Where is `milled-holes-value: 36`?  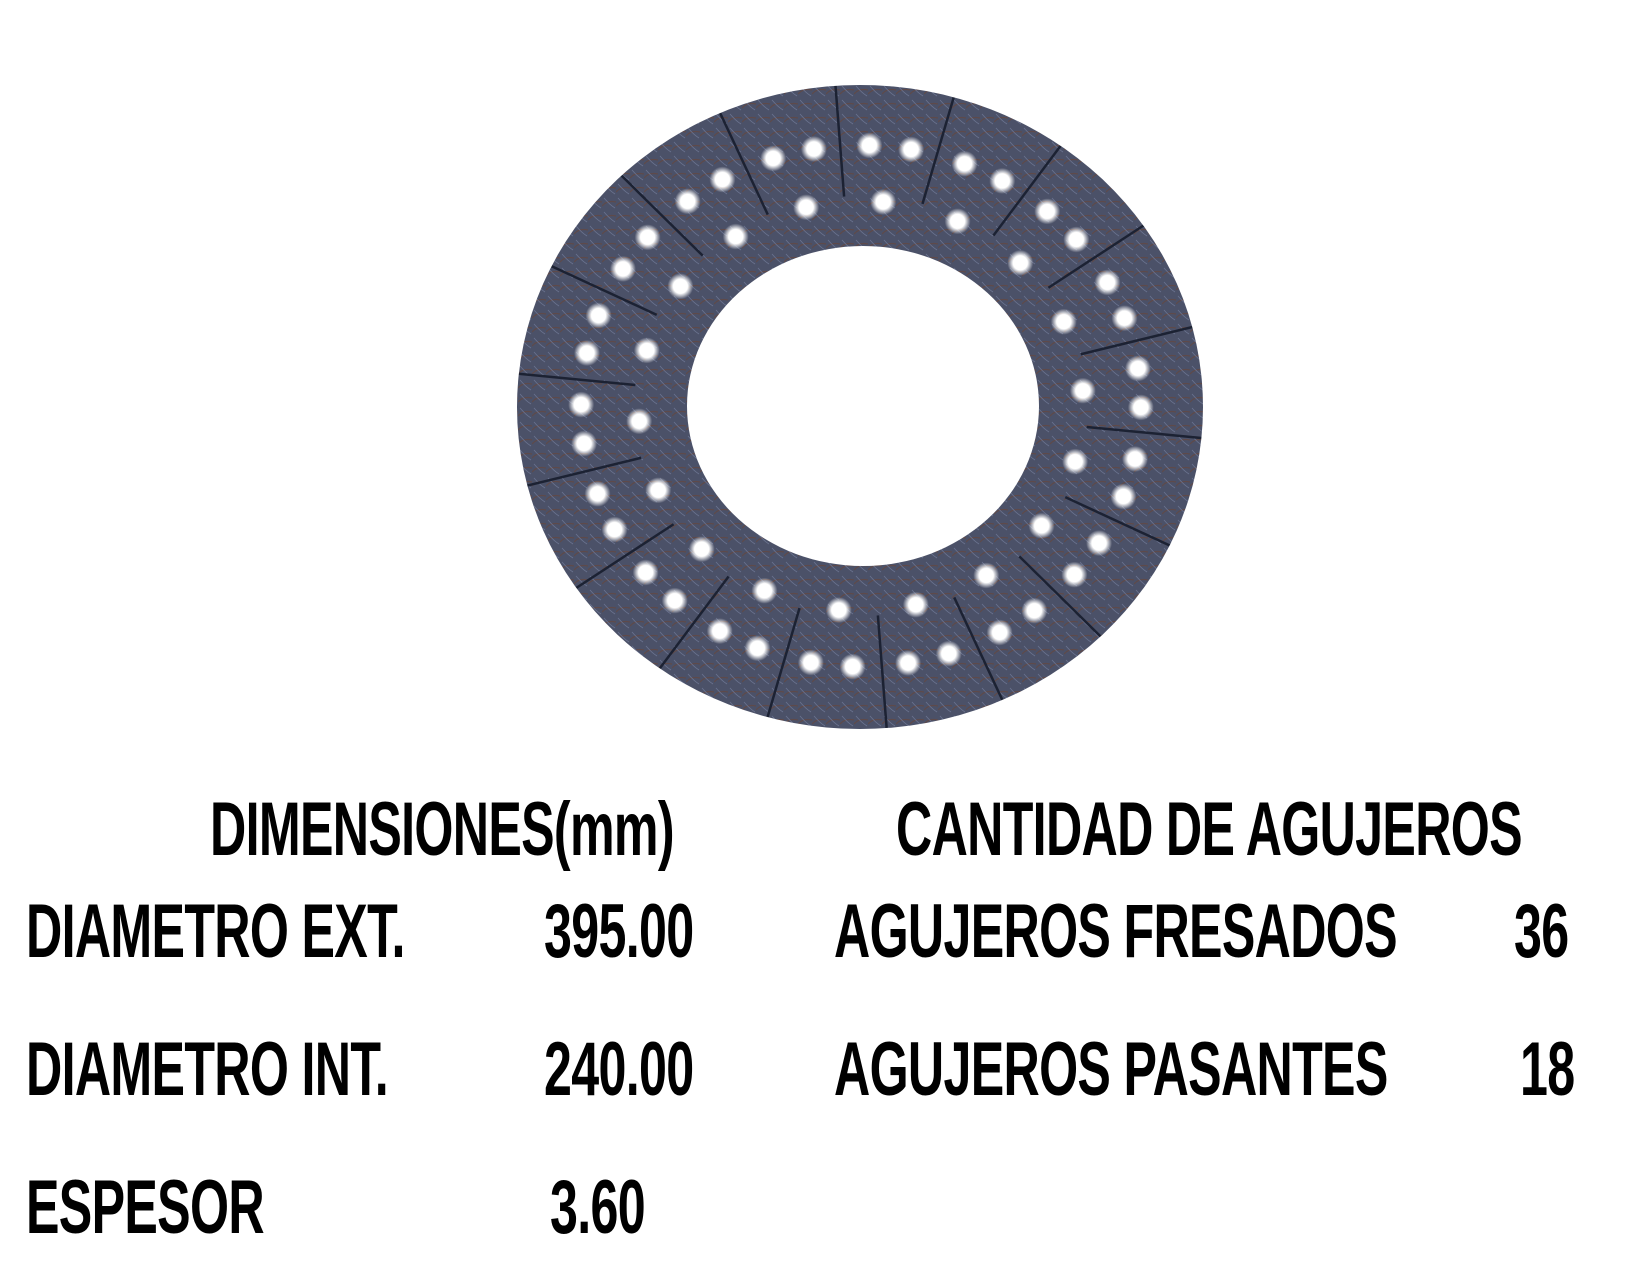
milled-holes-value: 36 is located at coordinates (1541, 931).